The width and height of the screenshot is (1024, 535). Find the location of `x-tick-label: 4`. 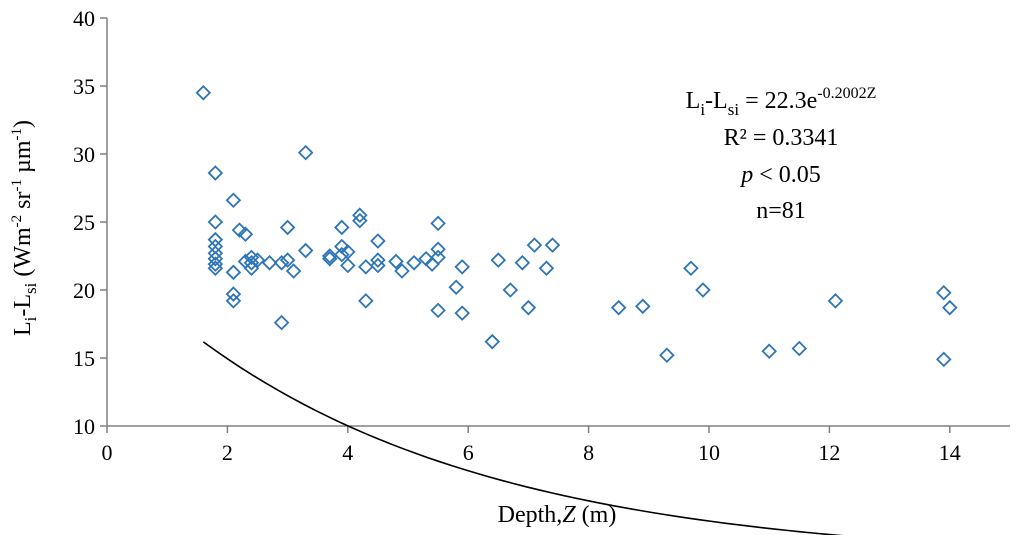

x-tick-label: 4 is located at coordinates (347, 452).